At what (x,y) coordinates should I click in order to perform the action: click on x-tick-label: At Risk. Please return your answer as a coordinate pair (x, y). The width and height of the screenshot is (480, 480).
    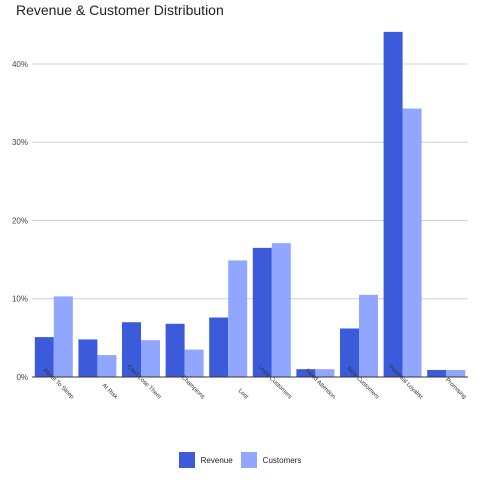
    Looking at the image, I should click on (110, 392).